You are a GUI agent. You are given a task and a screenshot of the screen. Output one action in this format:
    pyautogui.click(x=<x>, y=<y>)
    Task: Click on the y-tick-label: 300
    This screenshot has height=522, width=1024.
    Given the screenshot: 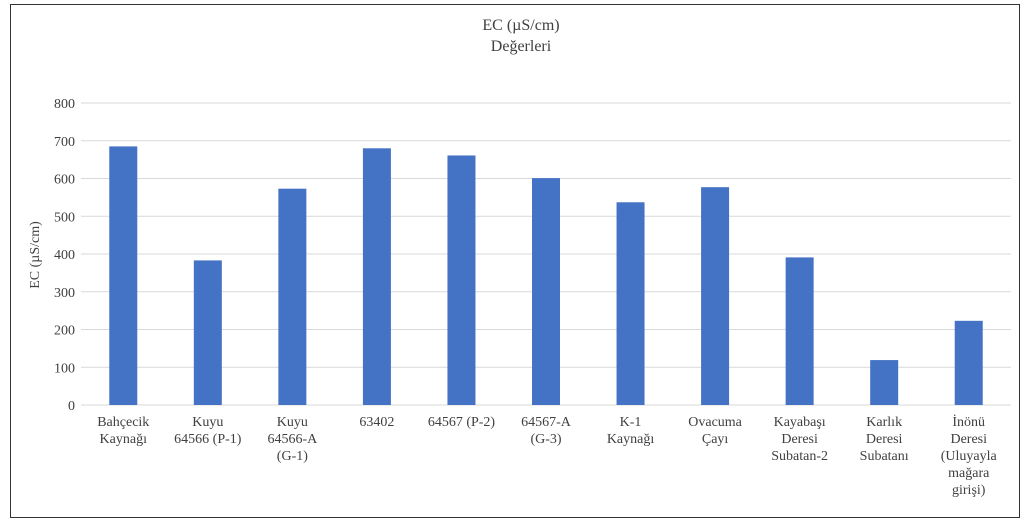 What is the action you would take?
    pyautogui.click(x=64, y=293)
    